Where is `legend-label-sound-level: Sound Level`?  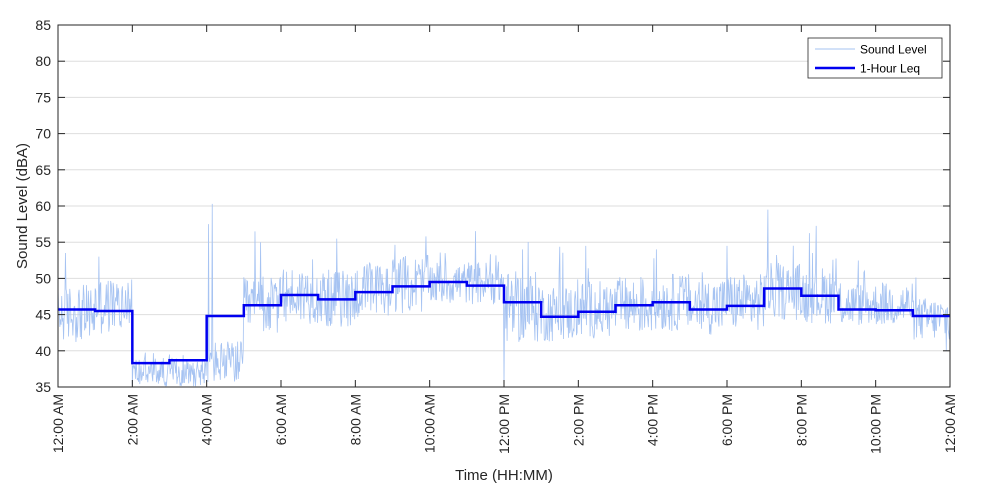 legend-label-sound-level: Sound Level is located at coordinates (893, 50).